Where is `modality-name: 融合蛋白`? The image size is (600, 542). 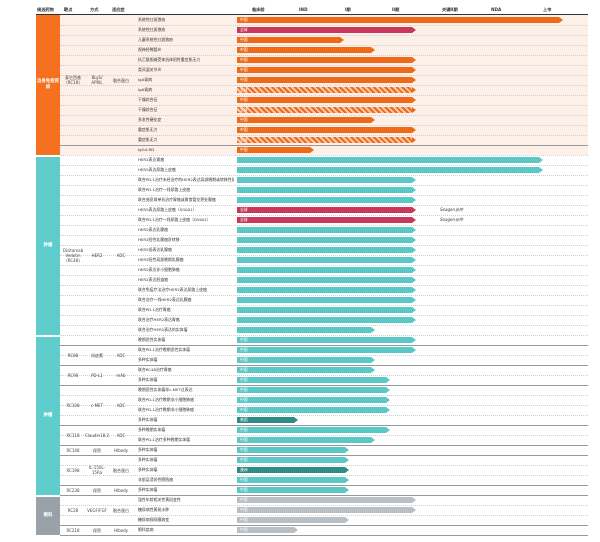
modality-name: 融合蛋白 is located at coordinates (121, 510).